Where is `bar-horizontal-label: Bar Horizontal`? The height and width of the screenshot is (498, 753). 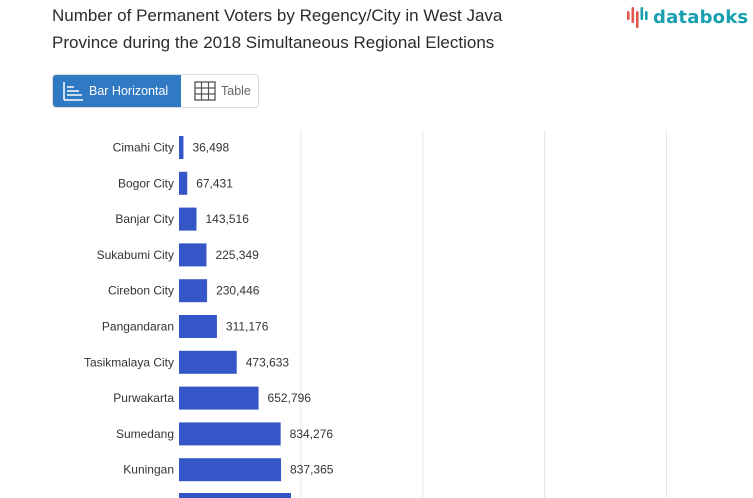
bar-horizontal-label: Bar Horizontal is located at coordinates (129, 91).